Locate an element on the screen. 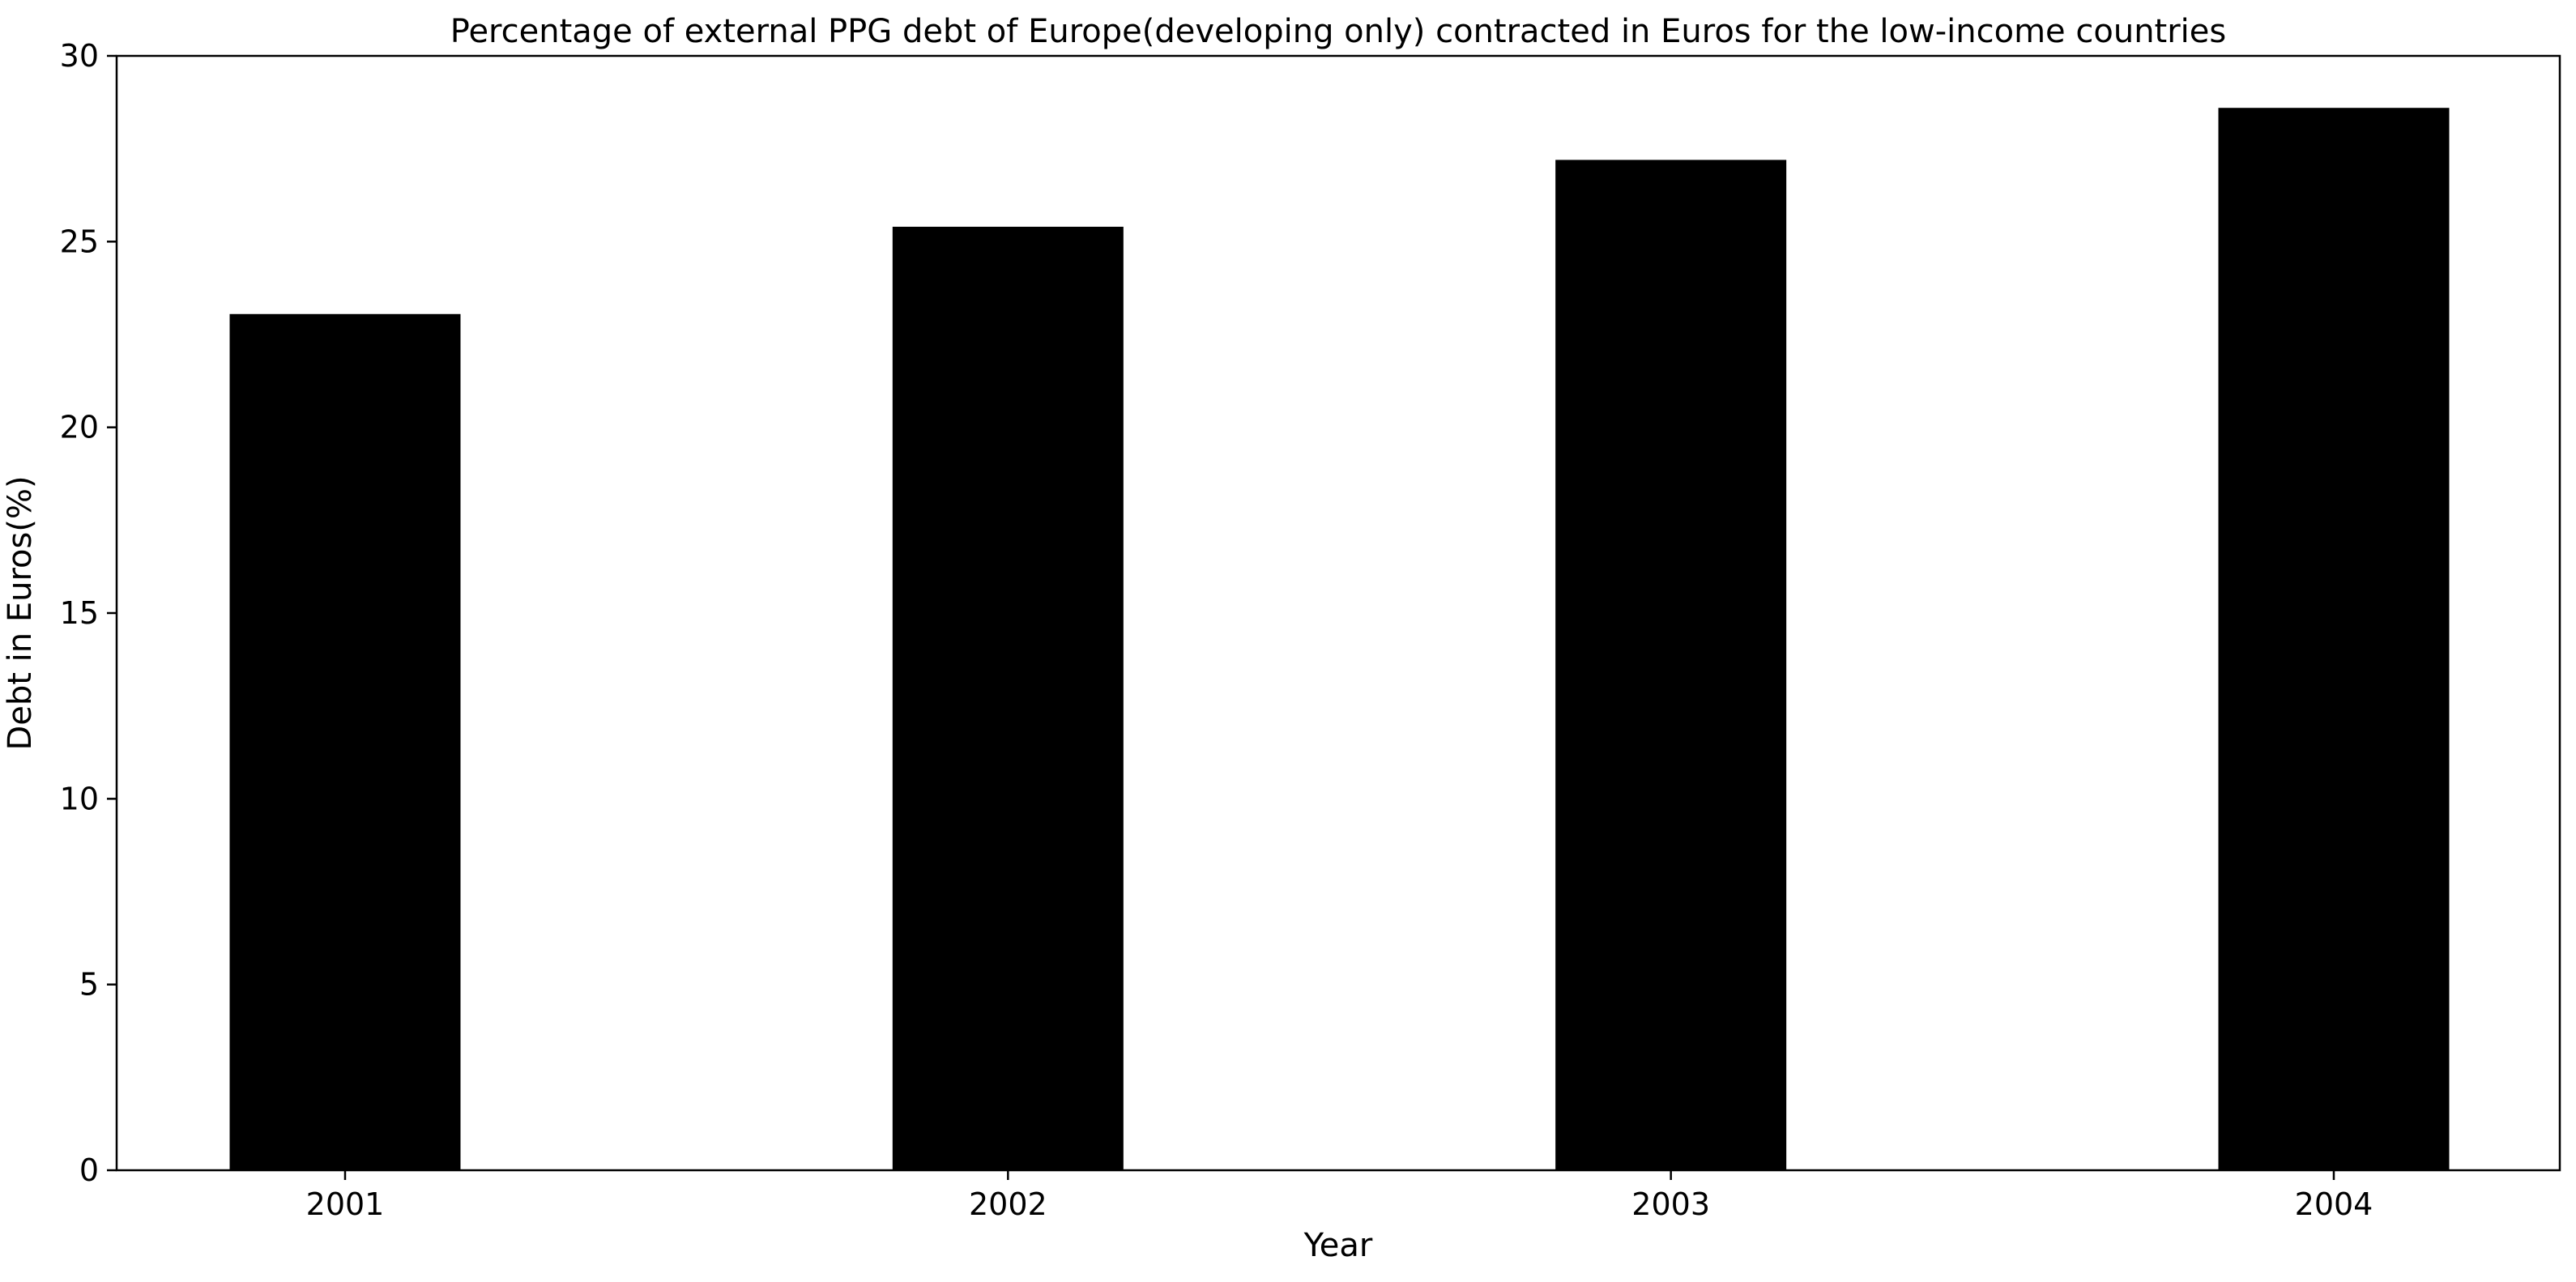  bar-2001 is located at coordinates (345, 742).